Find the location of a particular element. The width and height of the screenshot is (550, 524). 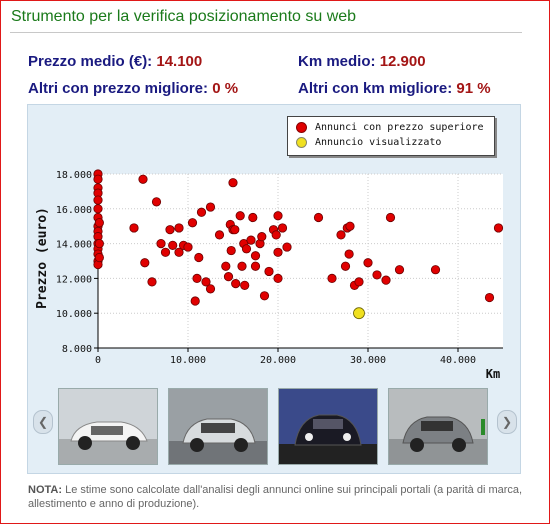

y-tick-label: 8.000 is located at coordinates (77, 349).